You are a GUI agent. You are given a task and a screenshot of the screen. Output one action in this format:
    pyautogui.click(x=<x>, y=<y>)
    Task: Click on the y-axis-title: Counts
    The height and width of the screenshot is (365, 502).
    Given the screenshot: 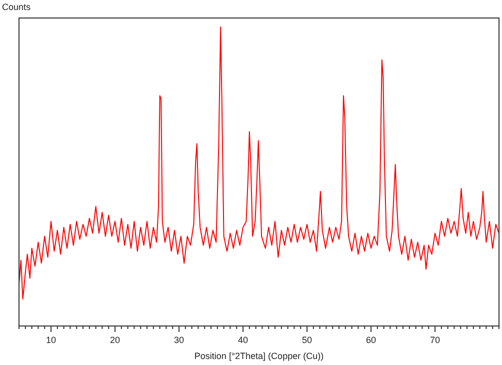 What is the action you would take?
    pyautogui.click(x=17, y=7)
    